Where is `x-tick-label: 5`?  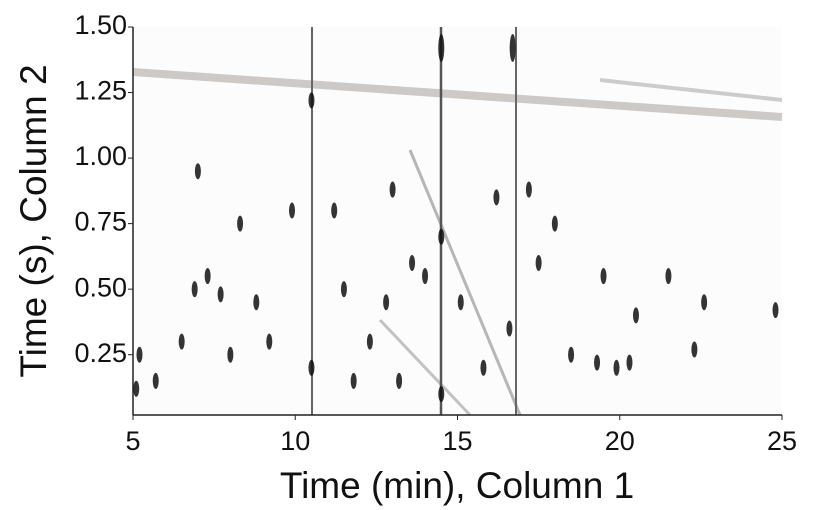
x-tick-label: 5 is located at coordinates (132, 441).